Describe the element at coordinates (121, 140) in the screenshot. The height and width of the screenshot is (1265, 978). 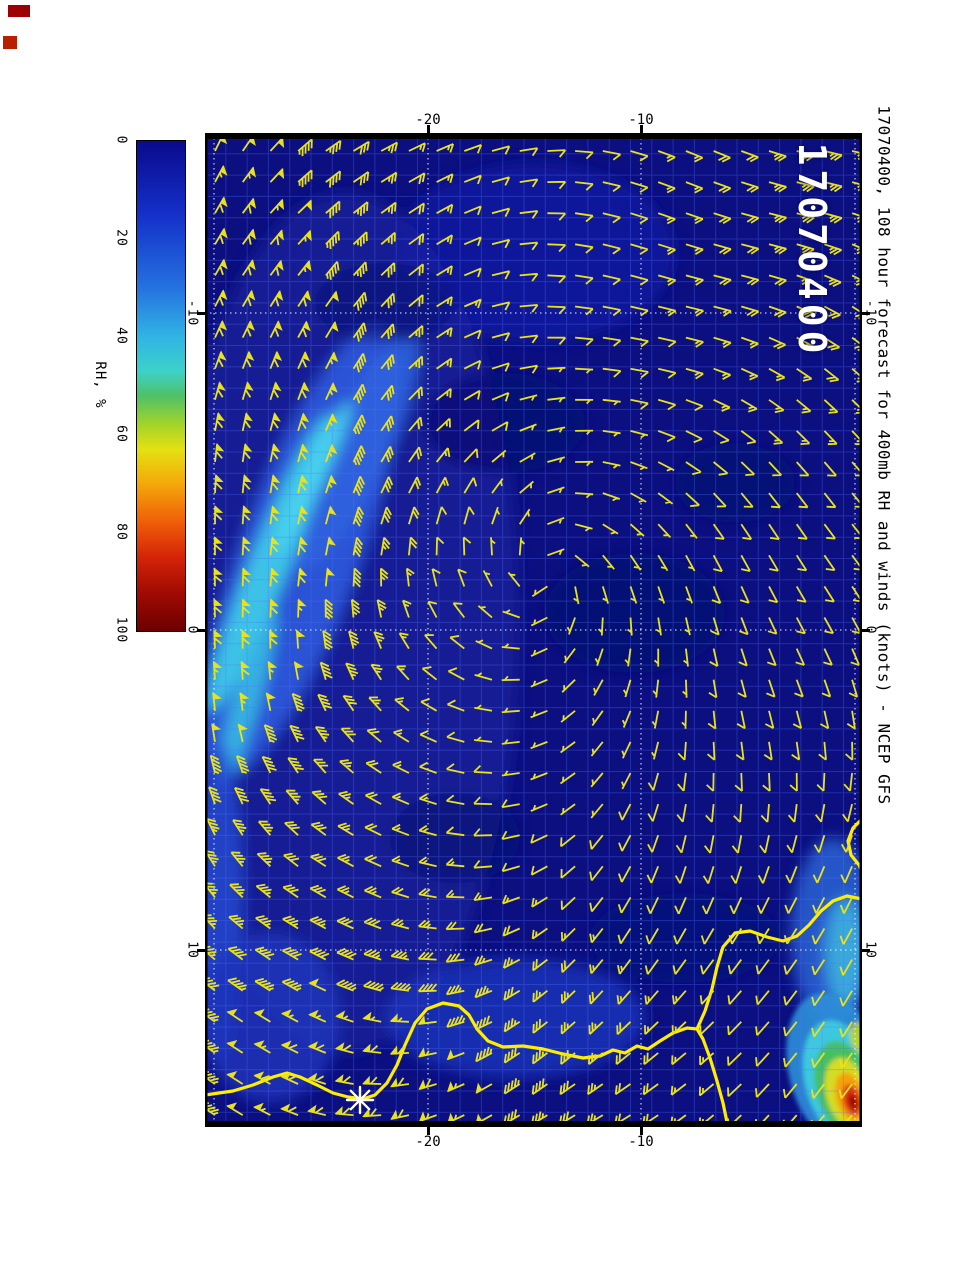
I see `colorbar-tick-label: 0` at that location.